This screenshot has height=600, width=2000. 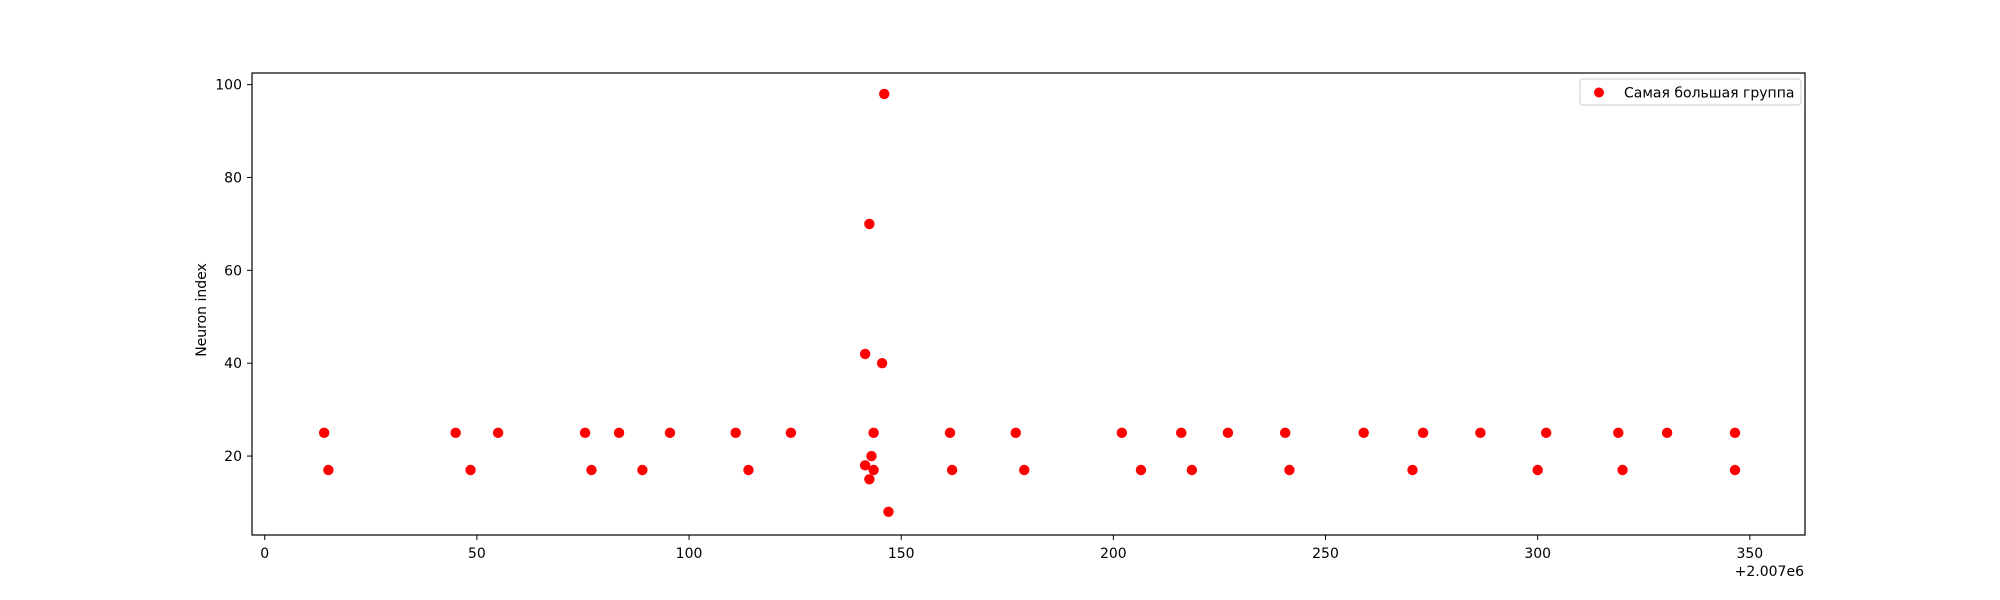 I want to click on x-tick-label: 150, so click(x=901, y=554).